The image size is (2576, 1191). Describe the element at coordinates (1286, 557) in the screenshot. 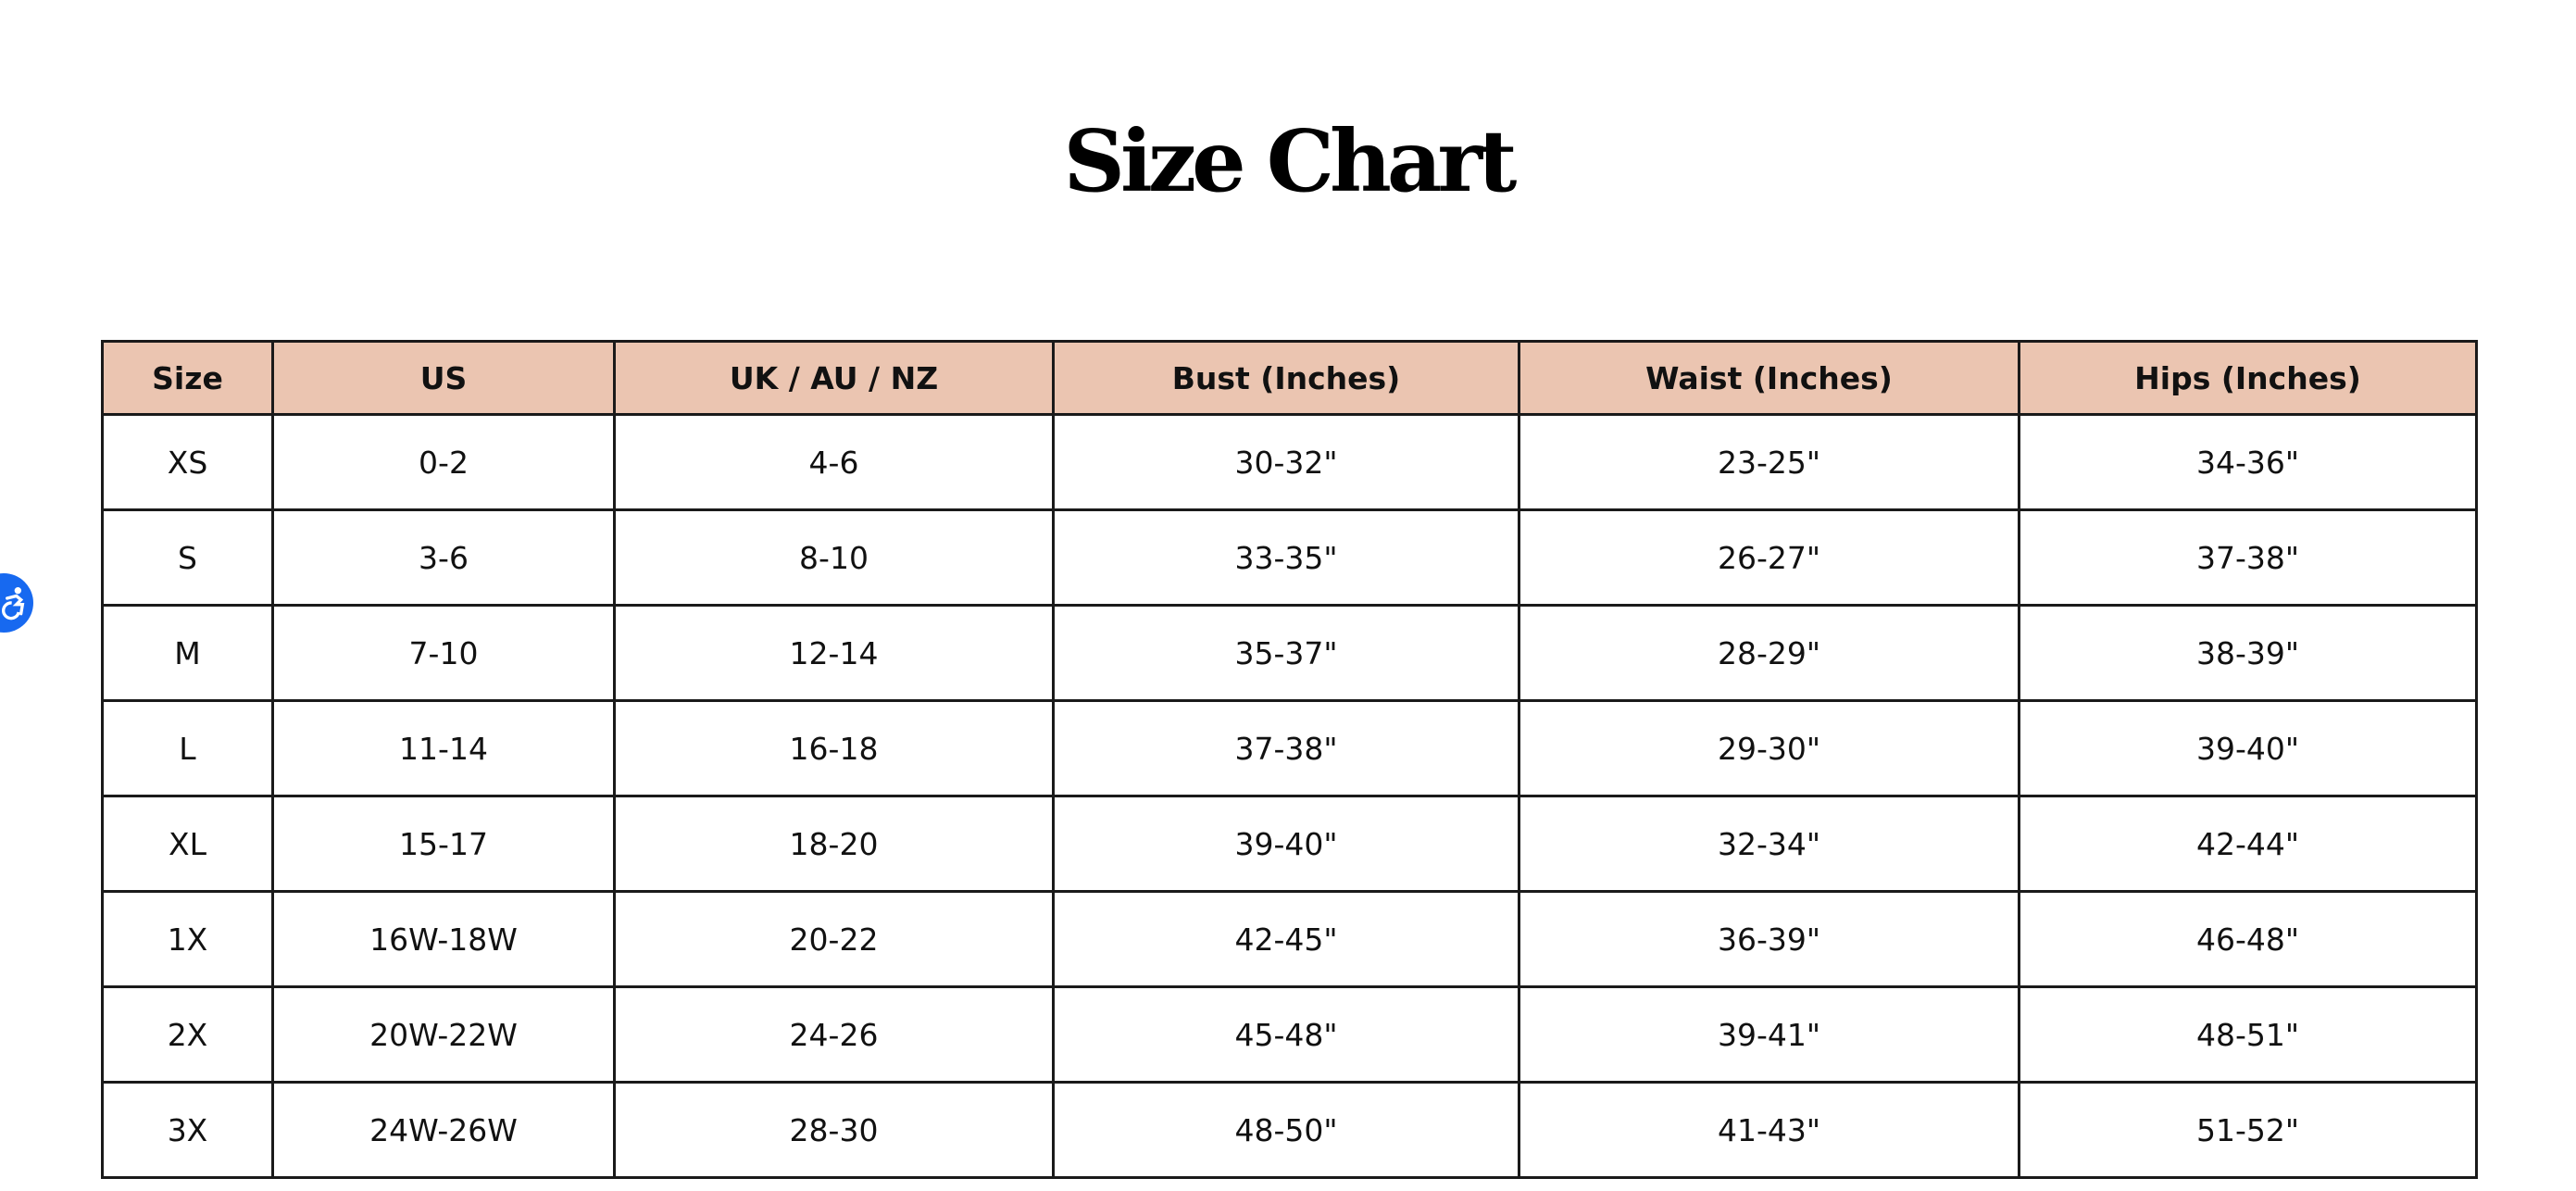

I see `table-cell: 33-35"` at that location.